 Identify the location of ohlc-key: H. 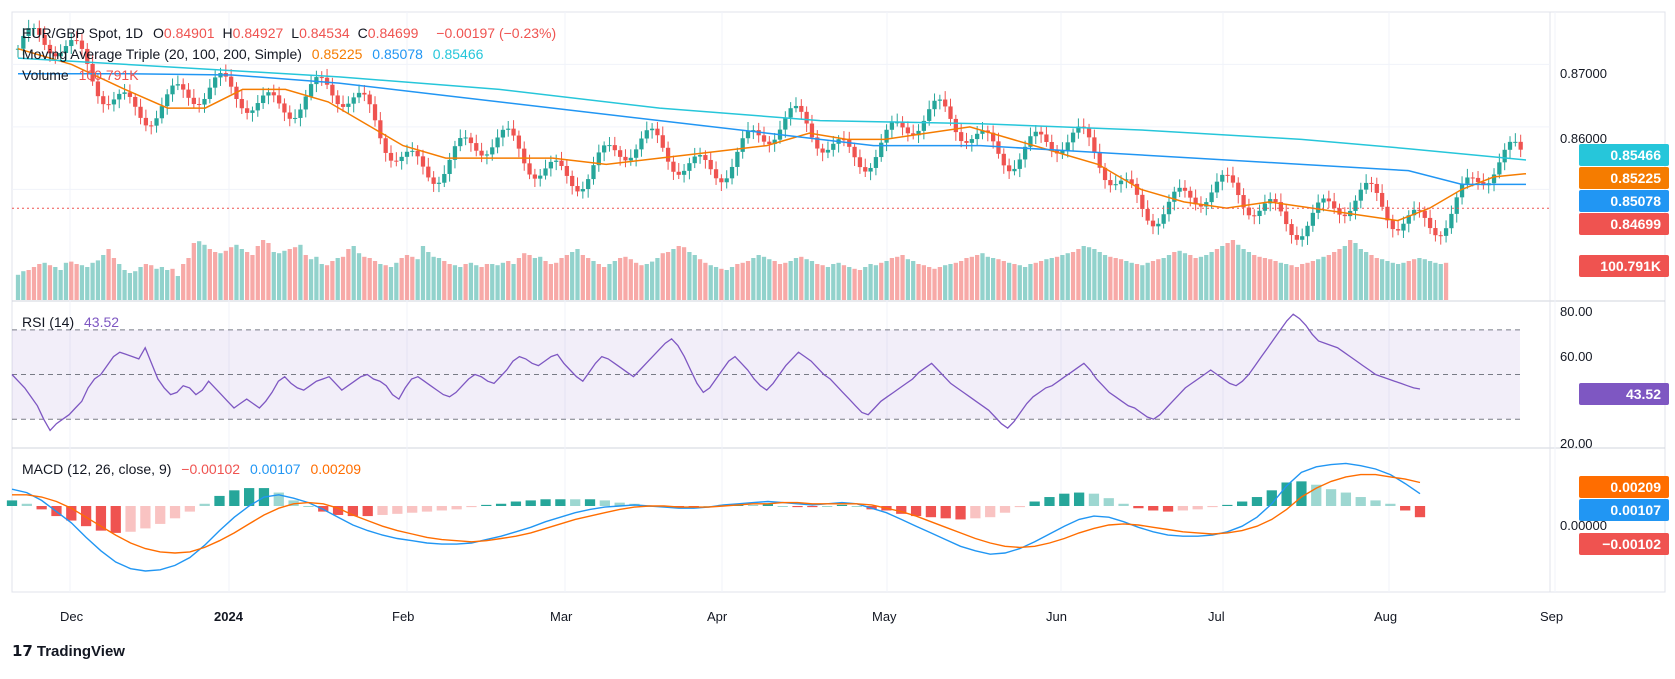
(227, 33).